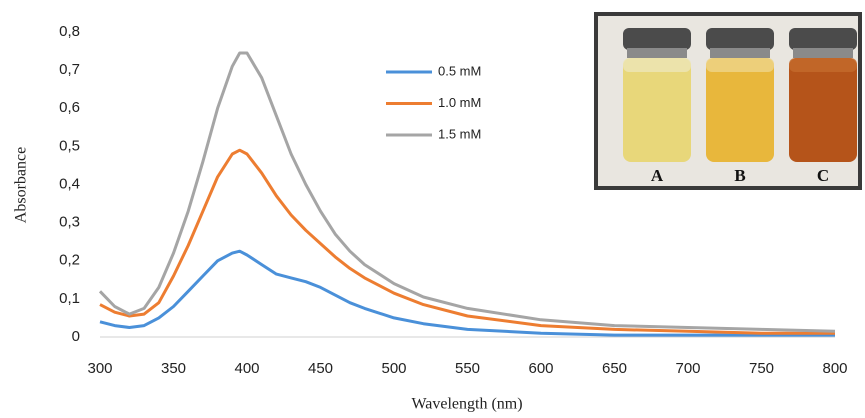 This screenshot has height=418, width=865. What do you see at coordinates (687, 368) in the screenshot?
I see `x-tick-label: 700` at bounding box center [687, 368].